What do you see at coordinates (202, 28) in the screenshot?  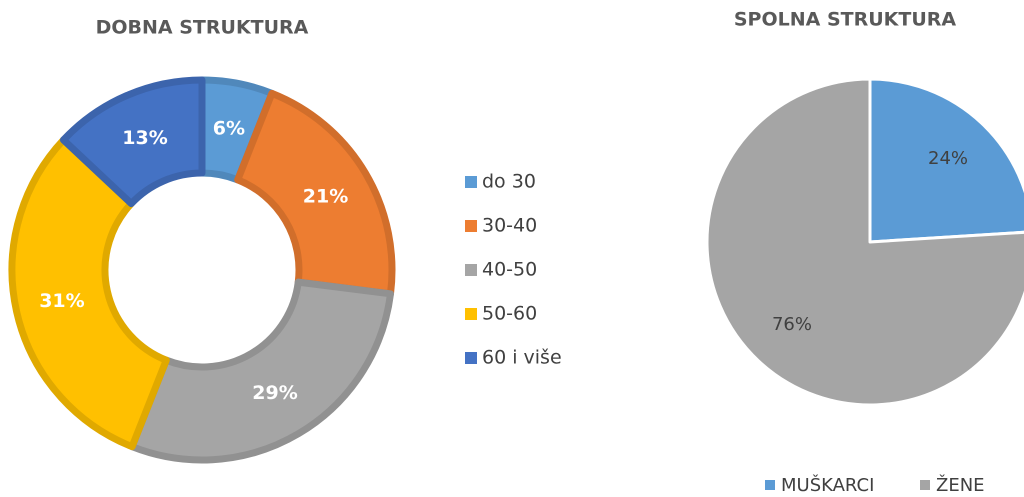 I see `chart-title: DOBNA STRUKTURA` at bounding box center [202, 28].